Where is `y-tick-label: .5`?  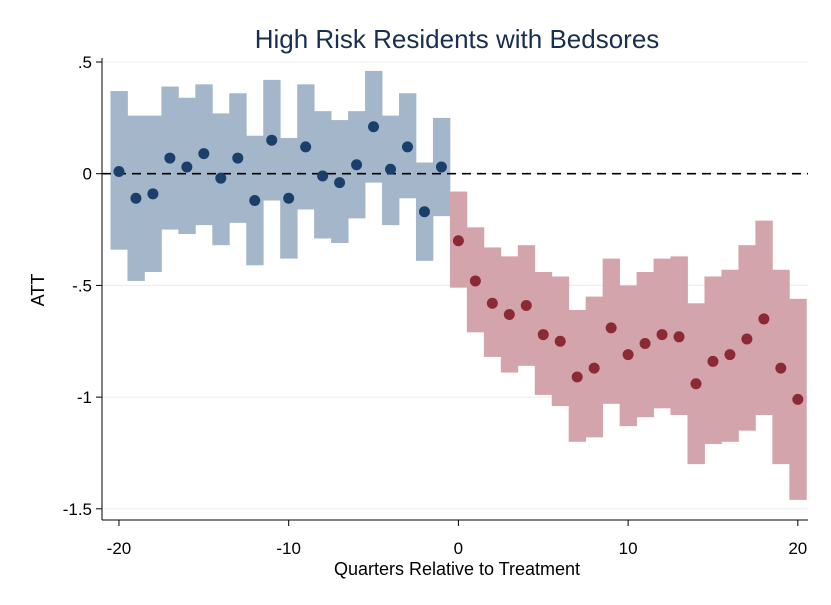 y-tick-label: .5 is located at coordinates (85, 62).